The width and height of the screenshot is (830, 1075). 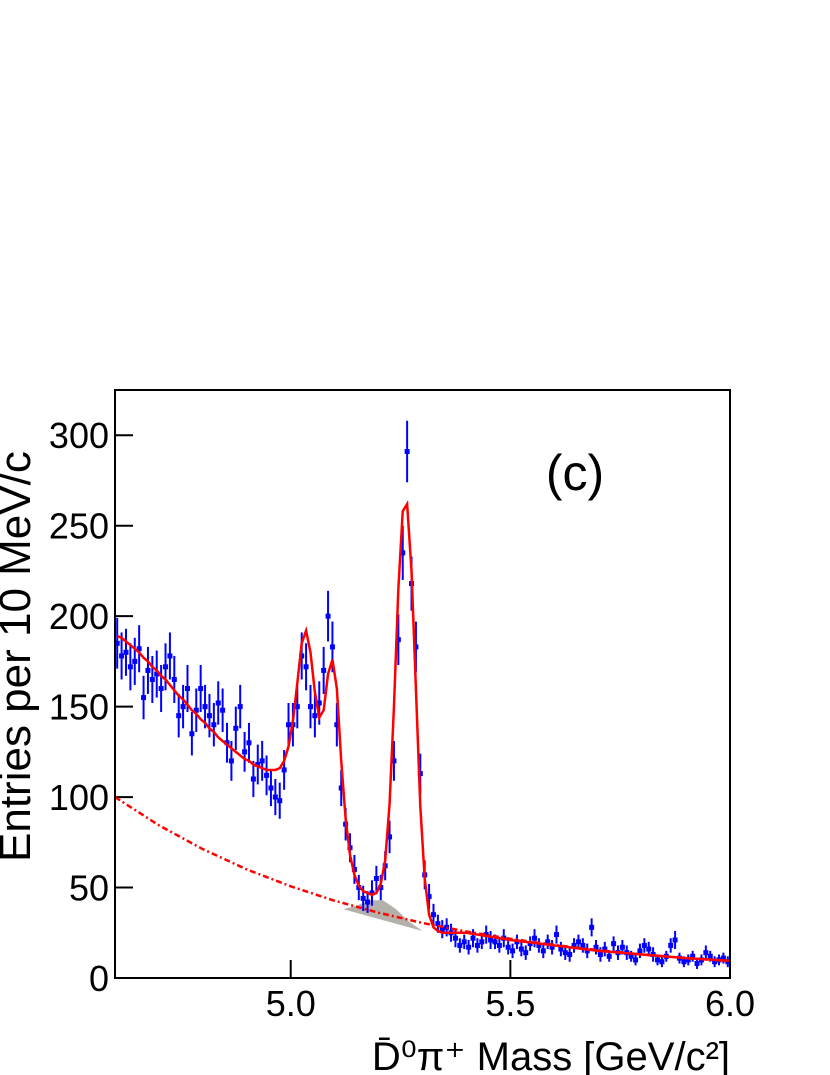 I want to click on x-tick-label: 5.5, so click(x=510, y=1003).